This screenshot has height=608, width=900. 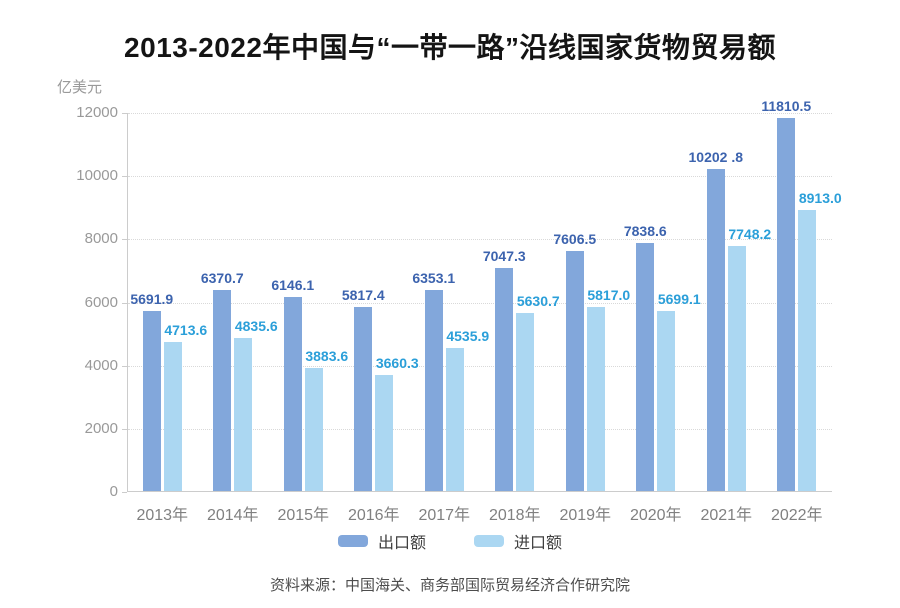 What do you see at coordinates (303, 515) in the screenshot?
I see `x-axis-label-2015年: 2015年` at bounding box center [303, 515].